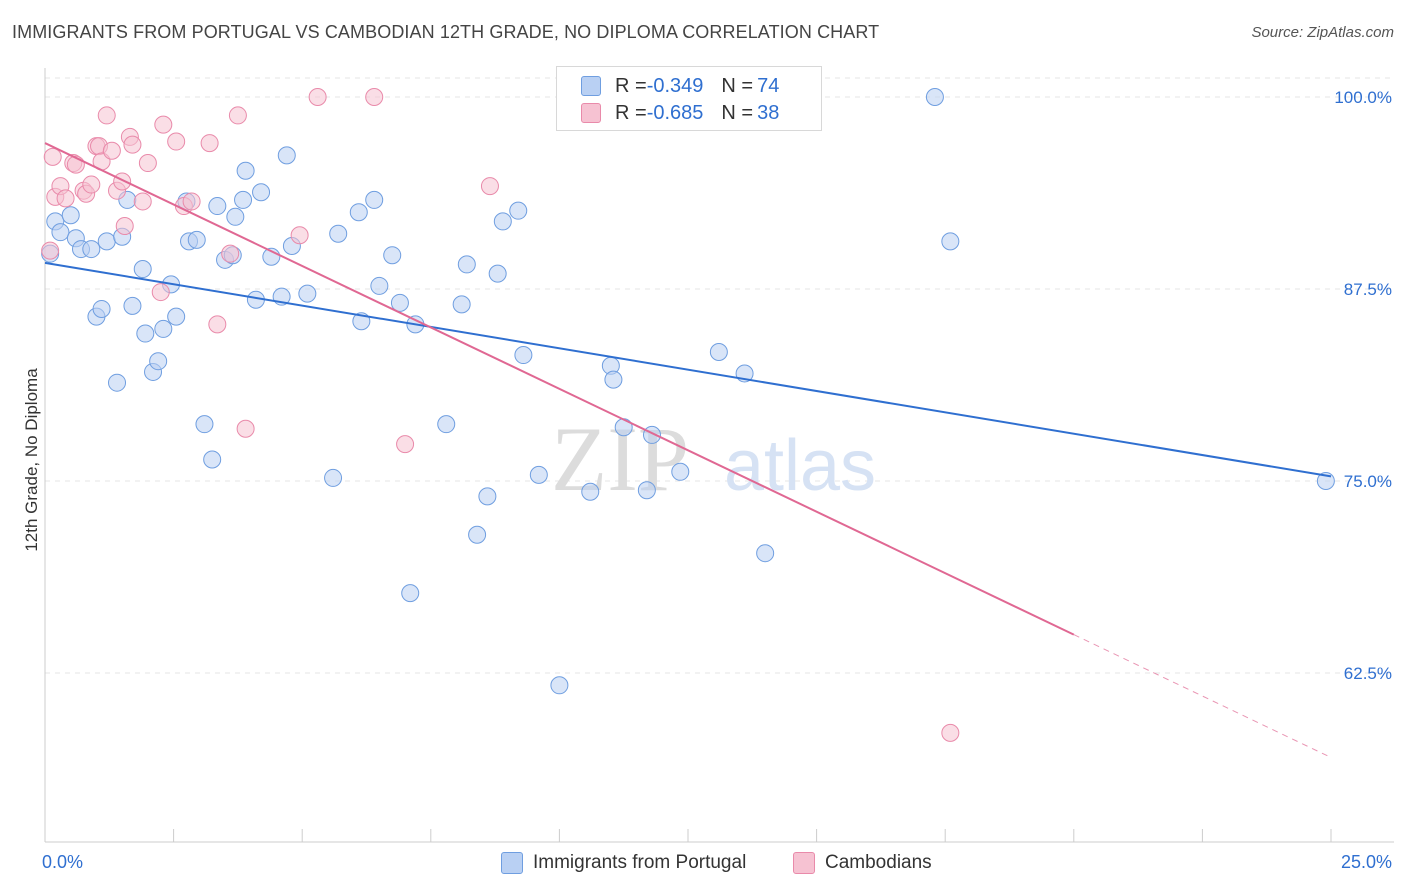  I want to click on y-tick-label: 62.5%, so click(1368, 673).